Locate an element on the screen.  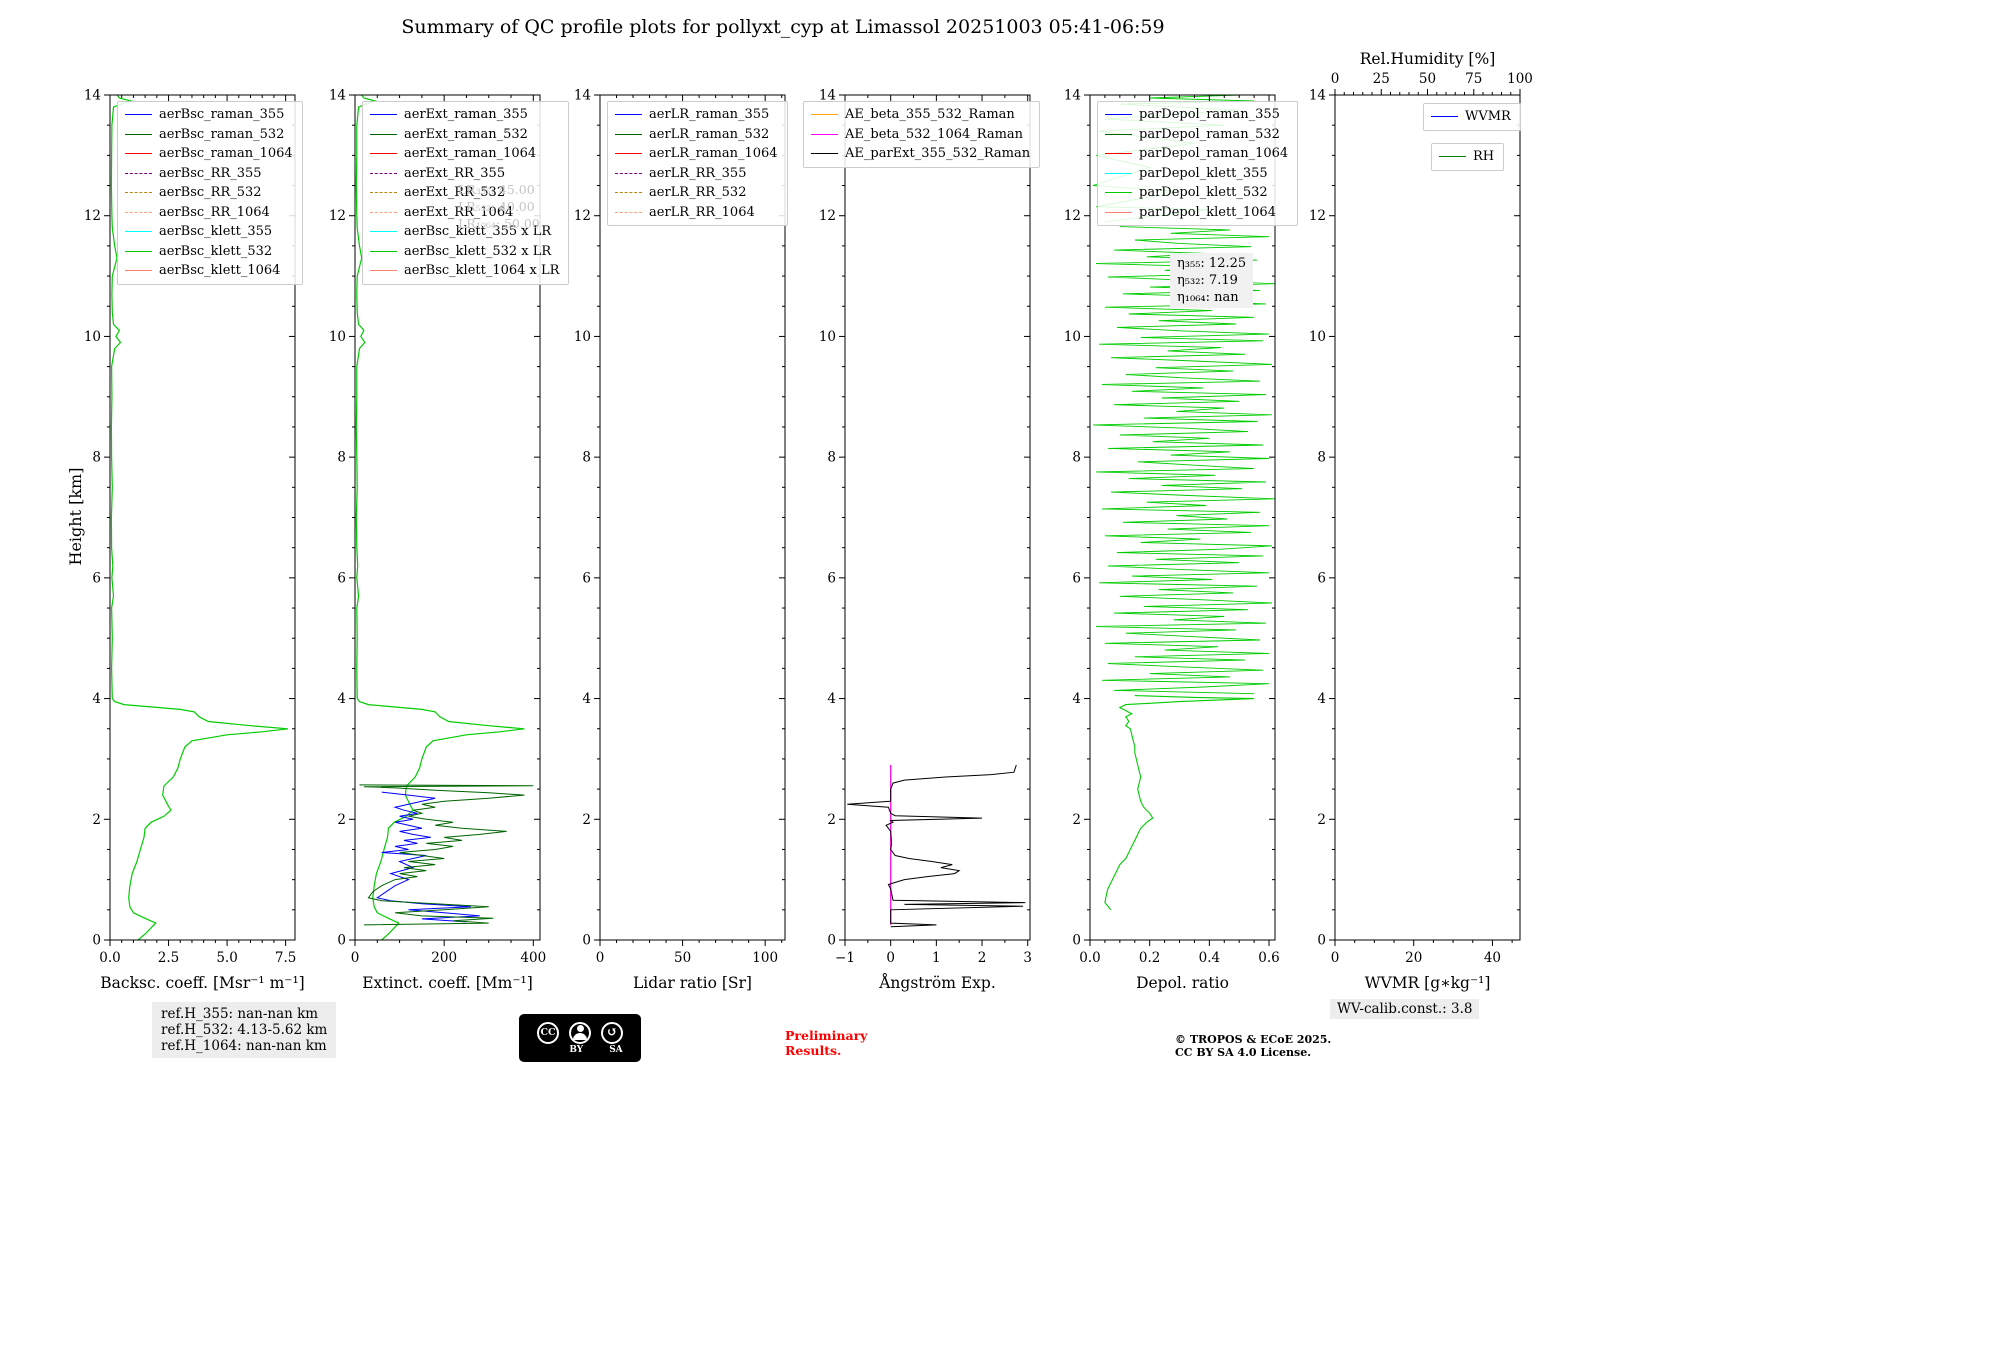
legend-entry-parDepol_klett_532: parDepol_klett_532 is located at coordinates (1196, 193).